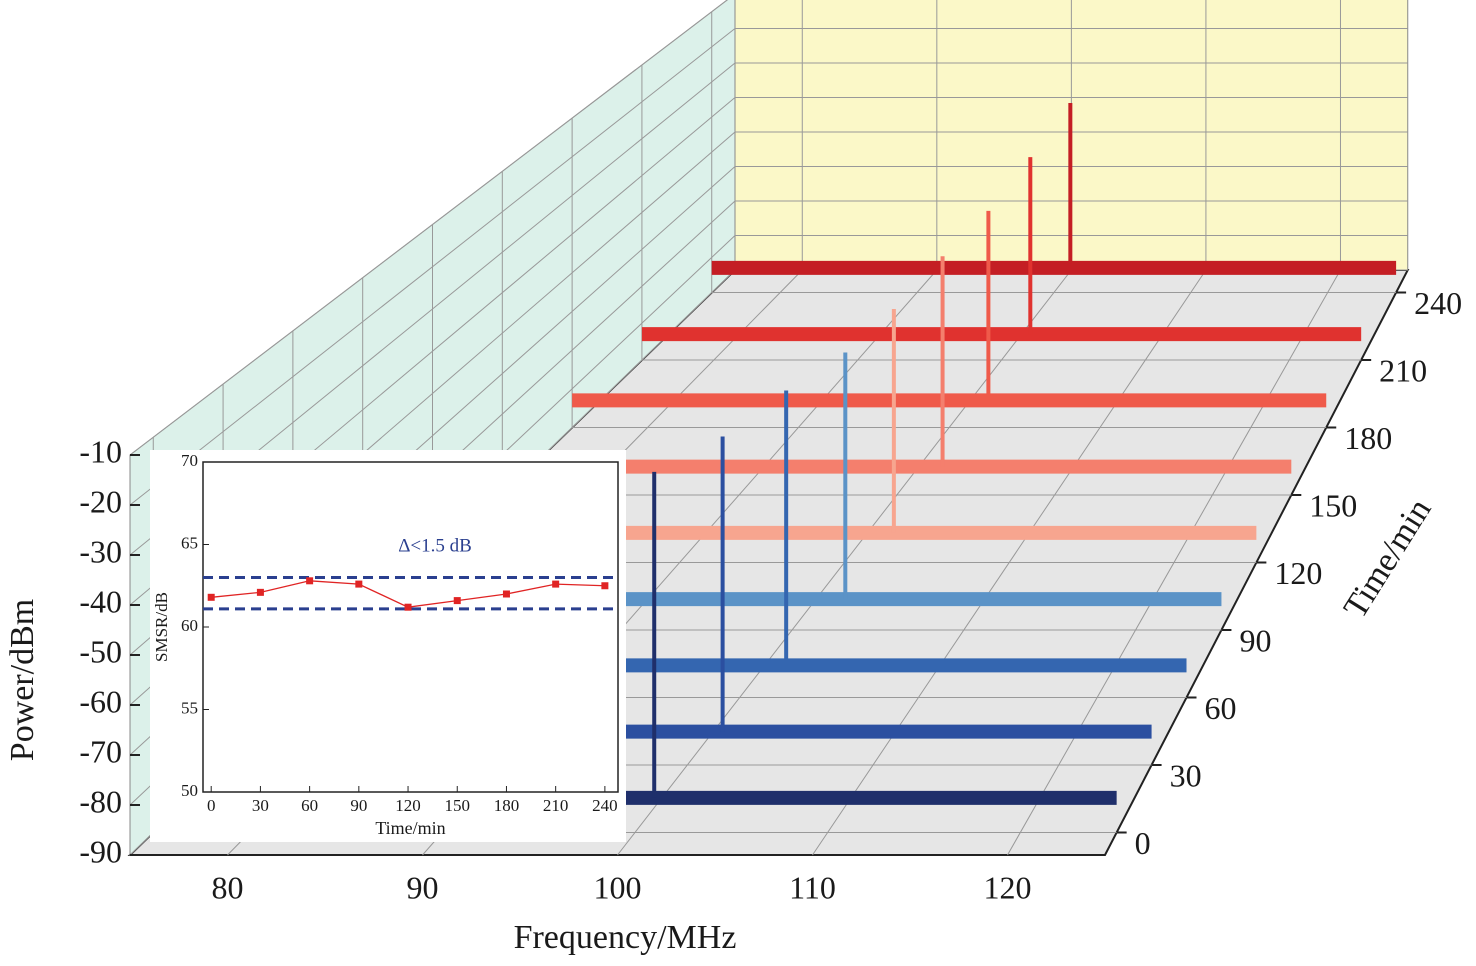 This screenshot has height=966, width=1476. Describe the element at coordinates (556, 805) in the screenshot. I see `x-tick-label: 210` at that location.